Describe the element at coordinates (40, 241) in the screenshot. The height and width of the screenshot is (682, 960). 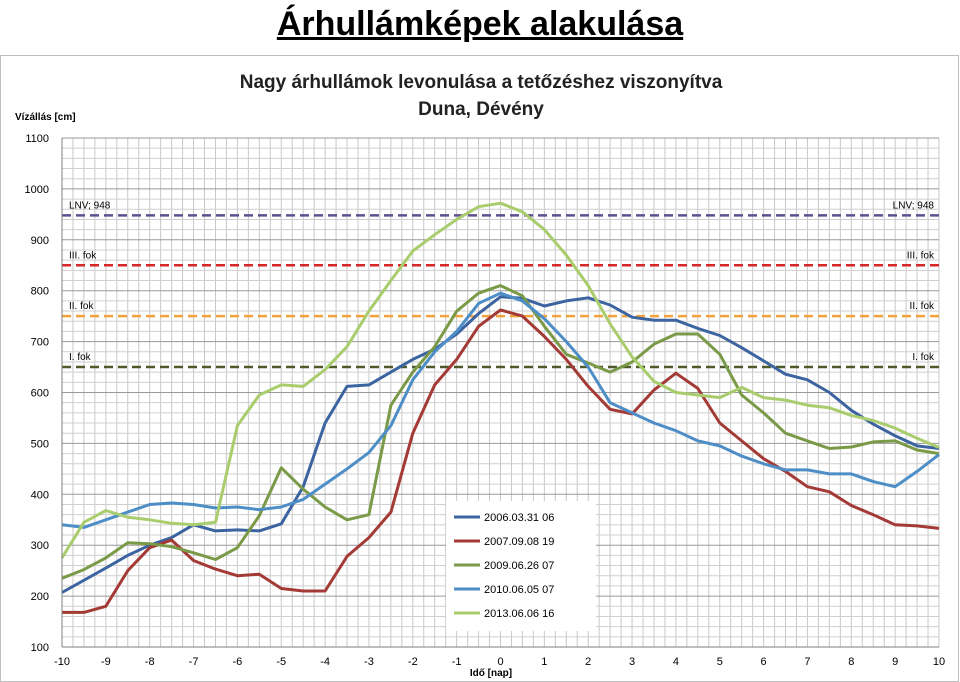
I see `y-tick-label: 900` at that location.